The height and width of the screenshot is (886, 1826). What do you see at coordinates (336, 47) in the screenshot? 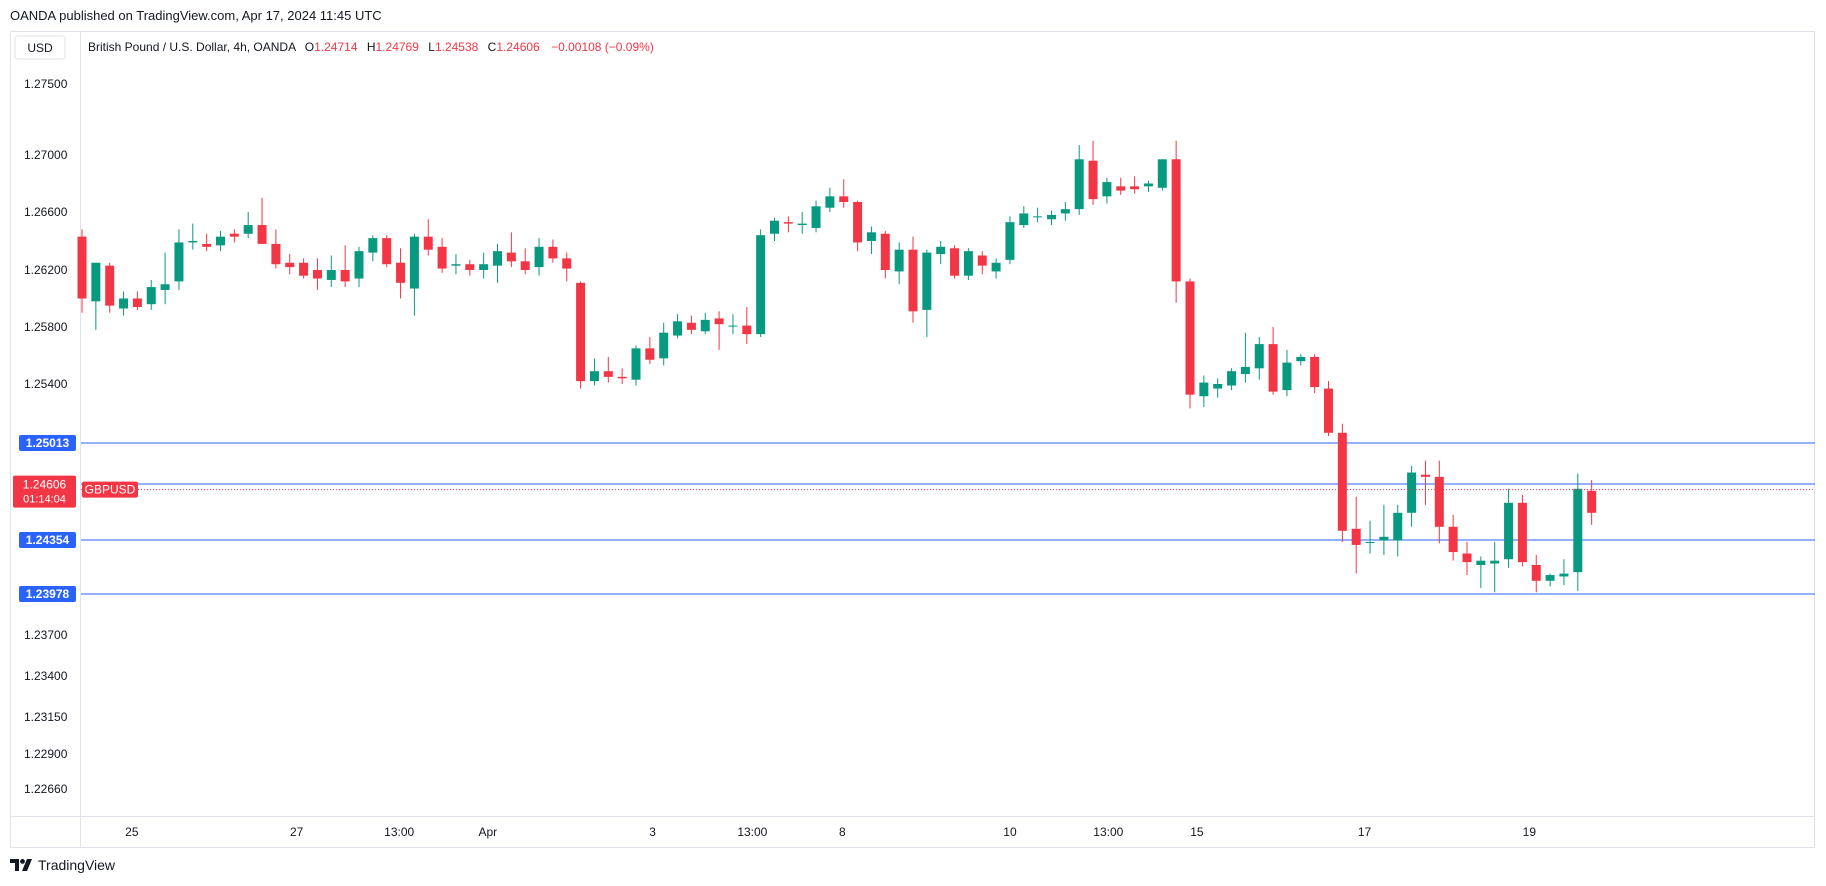
I see `legend-open-value: 1.24714` at bounding box center [336, 47].